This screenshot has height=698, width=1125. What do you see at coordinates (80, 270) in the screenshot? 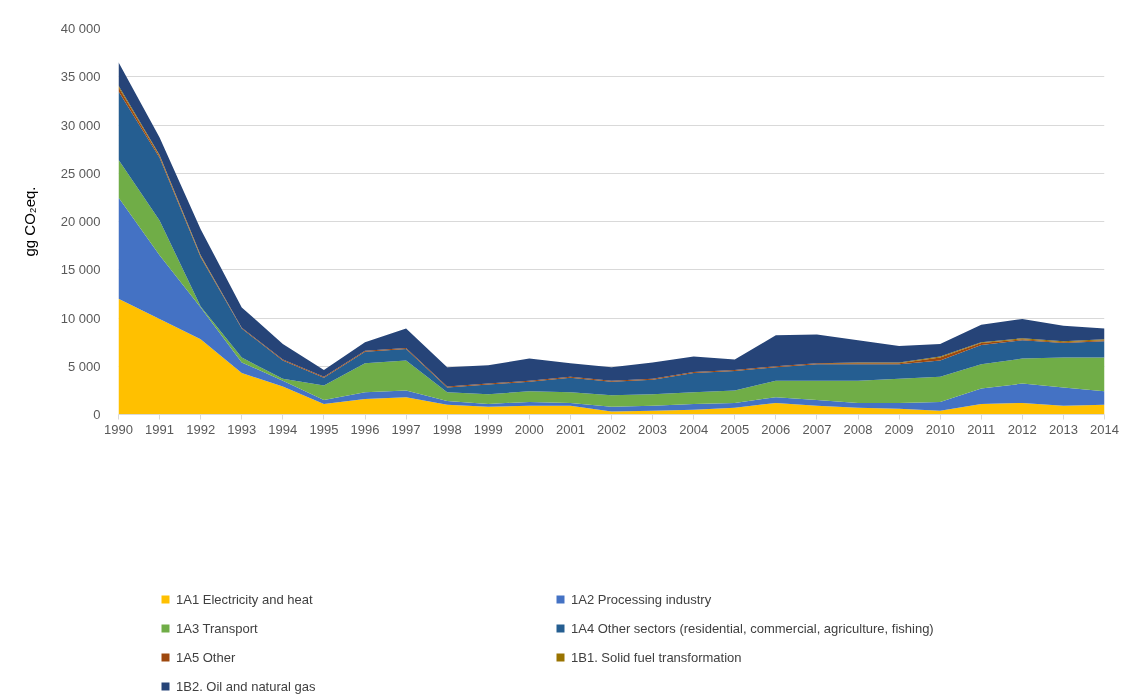
I see `y-tick-label: 15 000` at bounding box center [80, 270].